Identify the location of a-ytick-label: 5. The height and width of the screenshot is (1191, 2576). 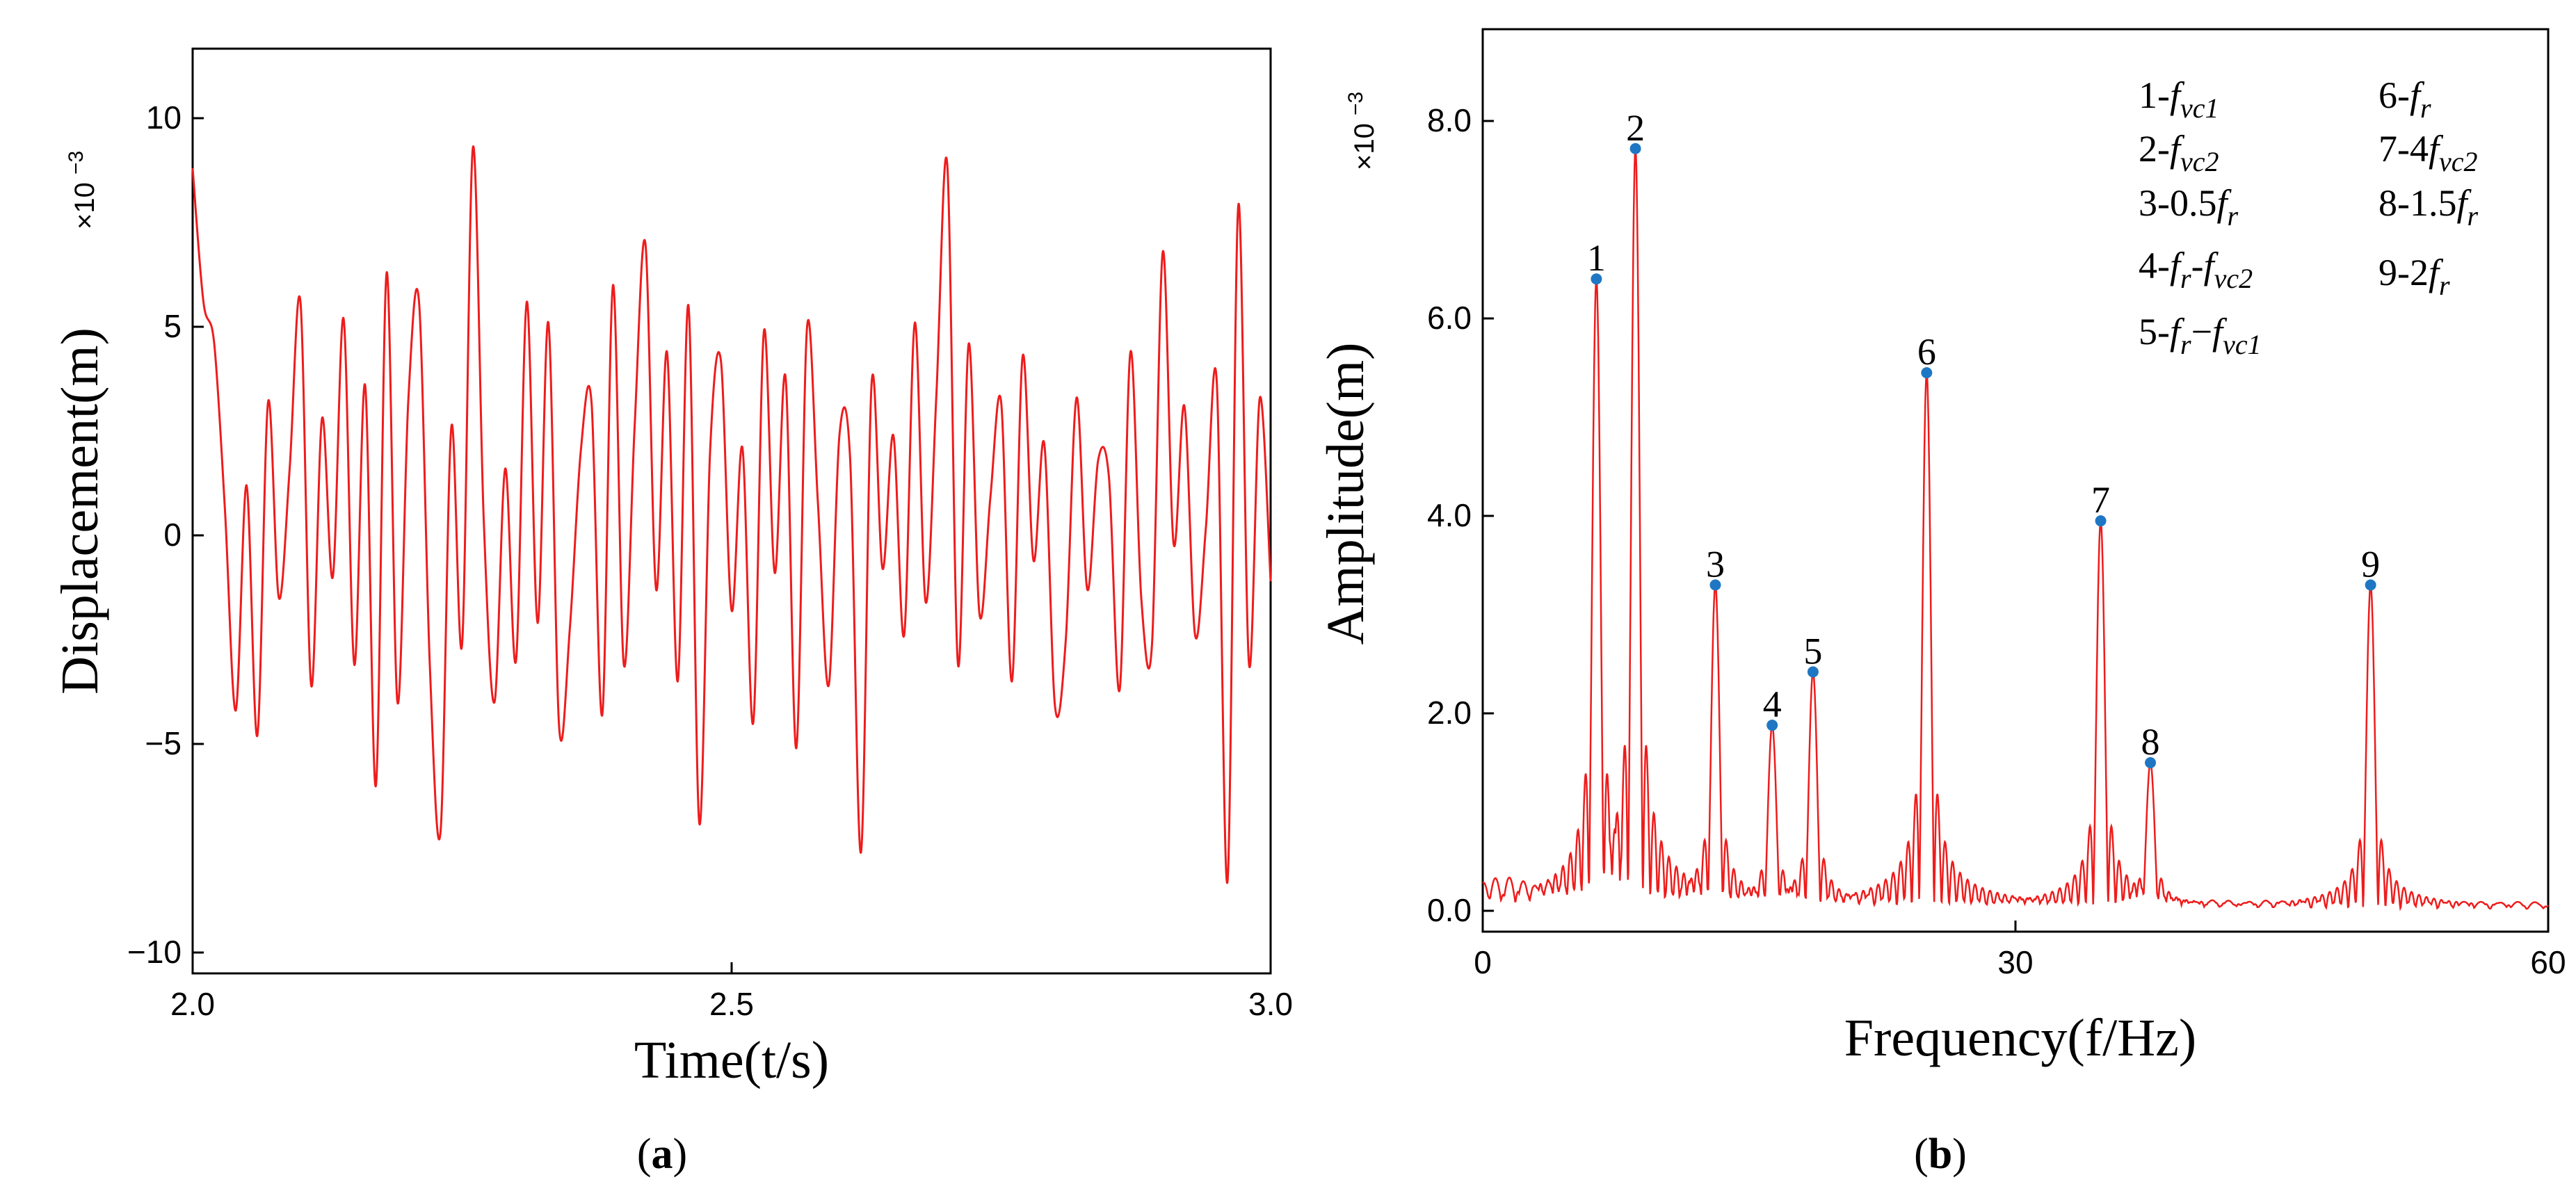
(172, 326).